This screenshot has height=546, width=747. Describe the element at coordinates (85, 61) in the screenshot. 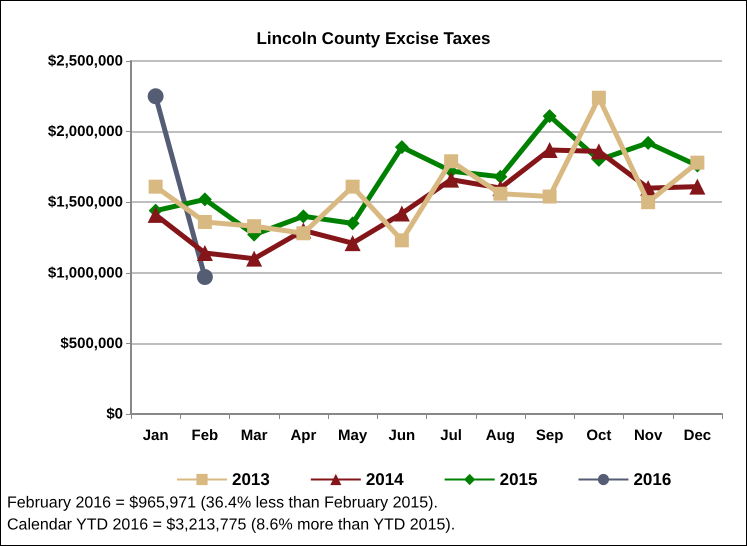

I see `y-tick-label: $2,500,000` at that location.